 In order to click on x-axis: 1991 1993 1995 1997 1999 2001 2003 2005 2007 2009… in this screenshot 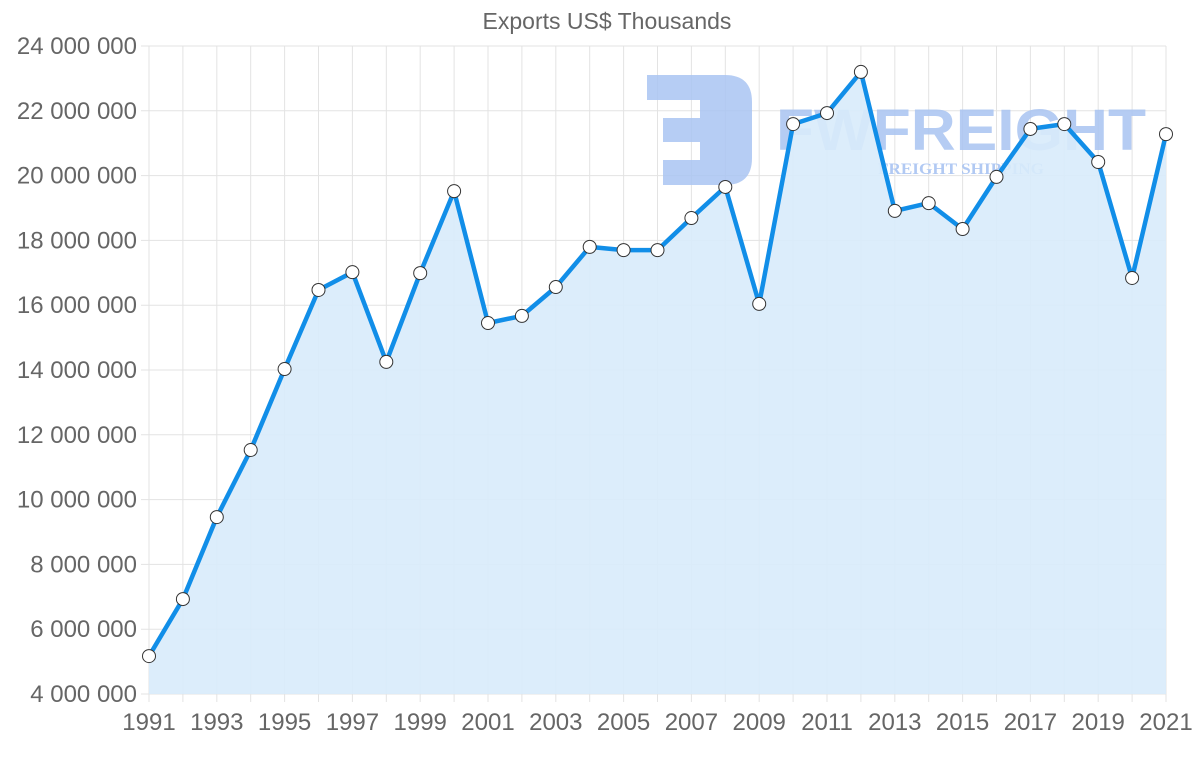, I will do `click(657, 722)`.